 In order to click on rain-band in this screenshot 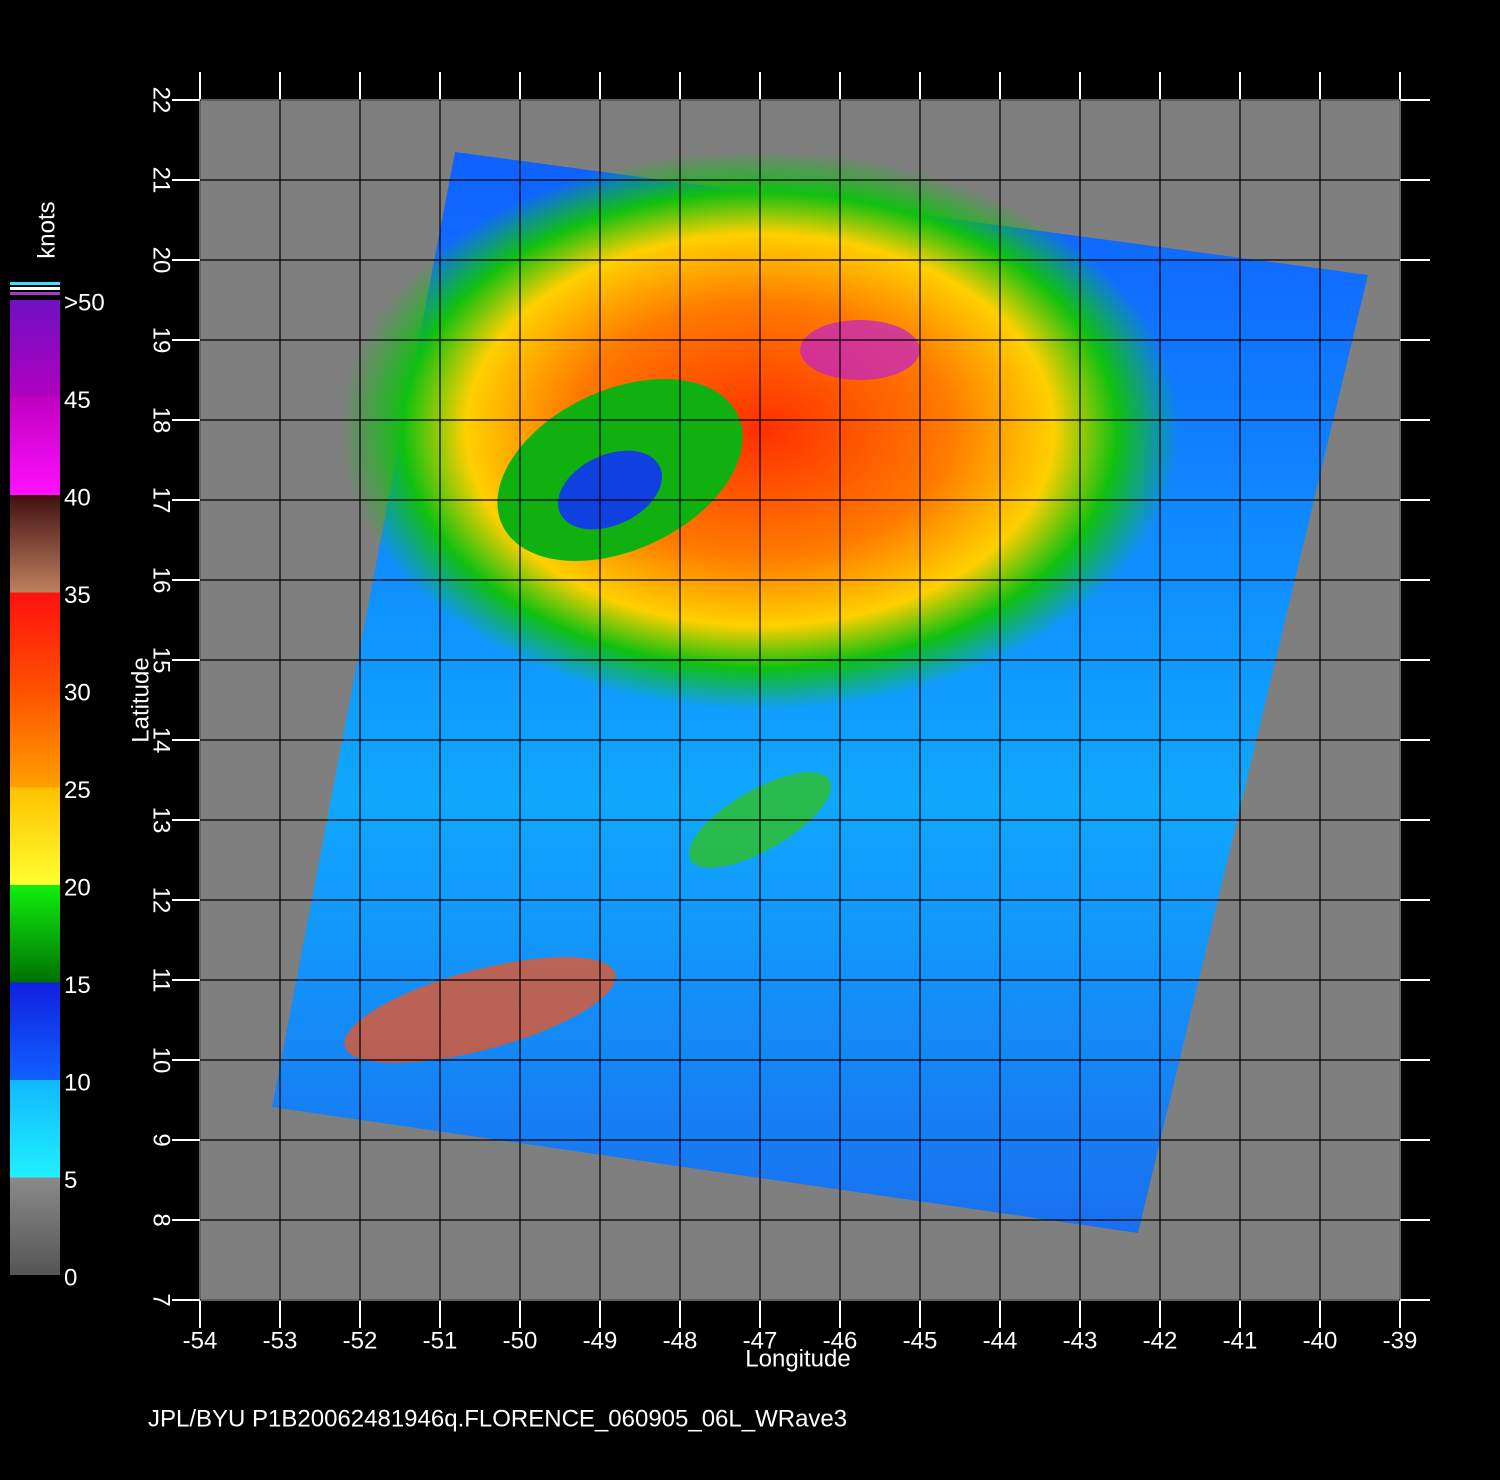, I will do `click(480, 1010)`.